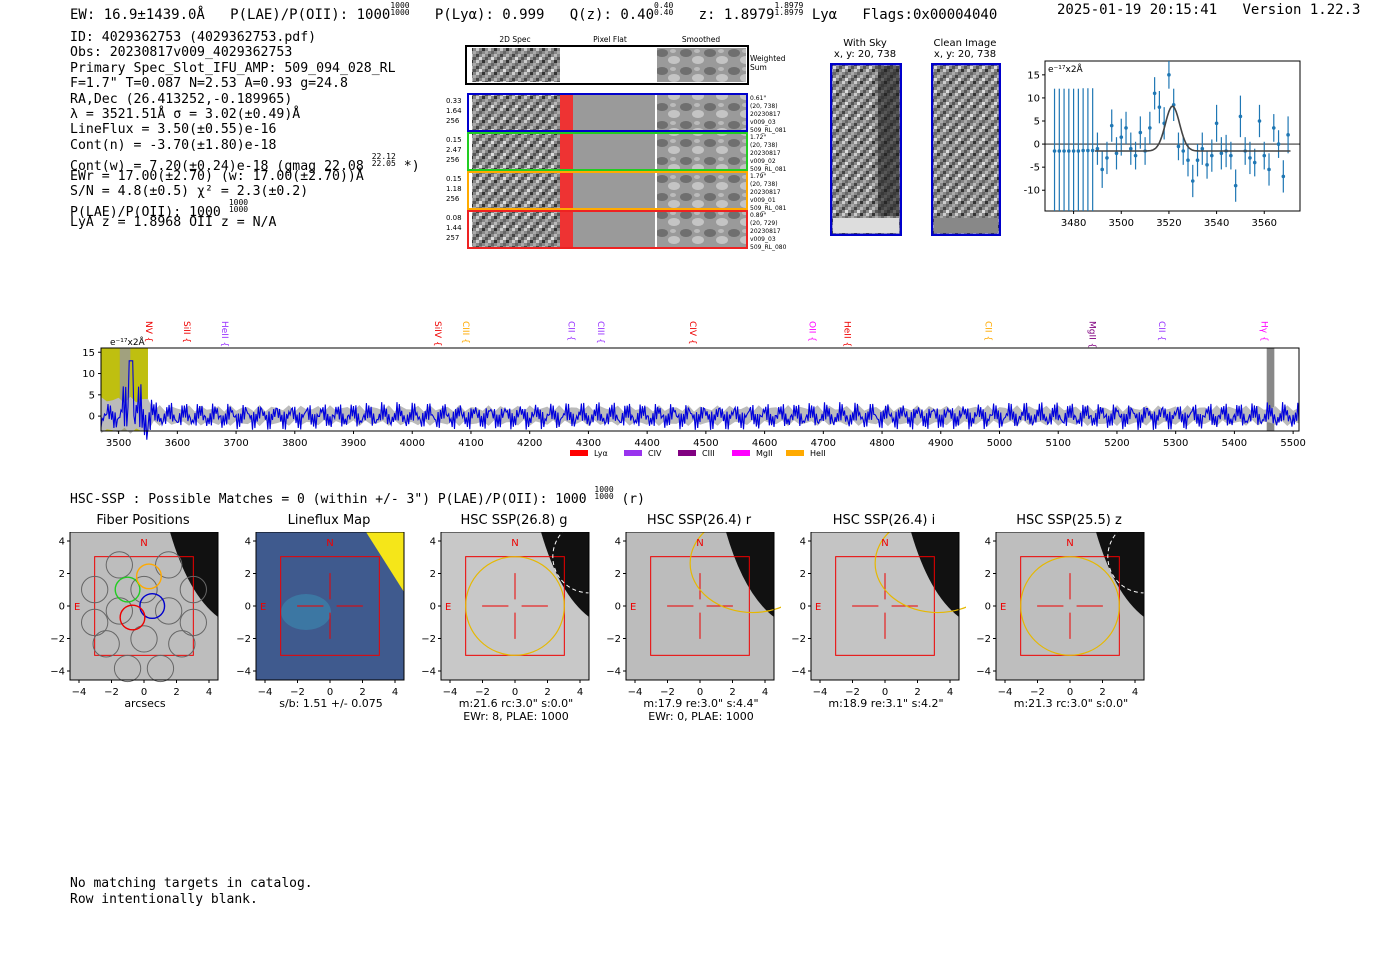 This screenshot has height=953, width=1400. What do you see at coordinates (1116, 443) in the screenshot?
I see `full-xtick-label: 5200` at bounding box center [1116, 443].